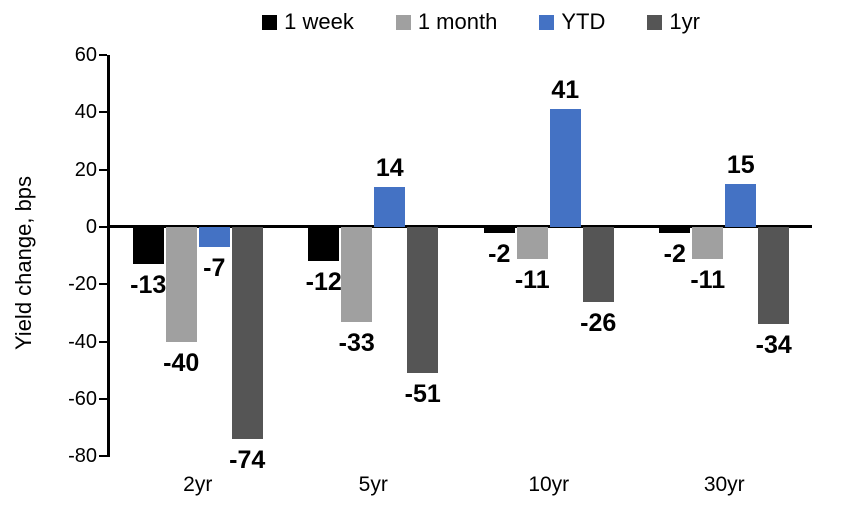 Image resolution: width=852 pixels, height=509 pixels. I want to click on data-label-1-week-2yr: -13, so click(148, 285).